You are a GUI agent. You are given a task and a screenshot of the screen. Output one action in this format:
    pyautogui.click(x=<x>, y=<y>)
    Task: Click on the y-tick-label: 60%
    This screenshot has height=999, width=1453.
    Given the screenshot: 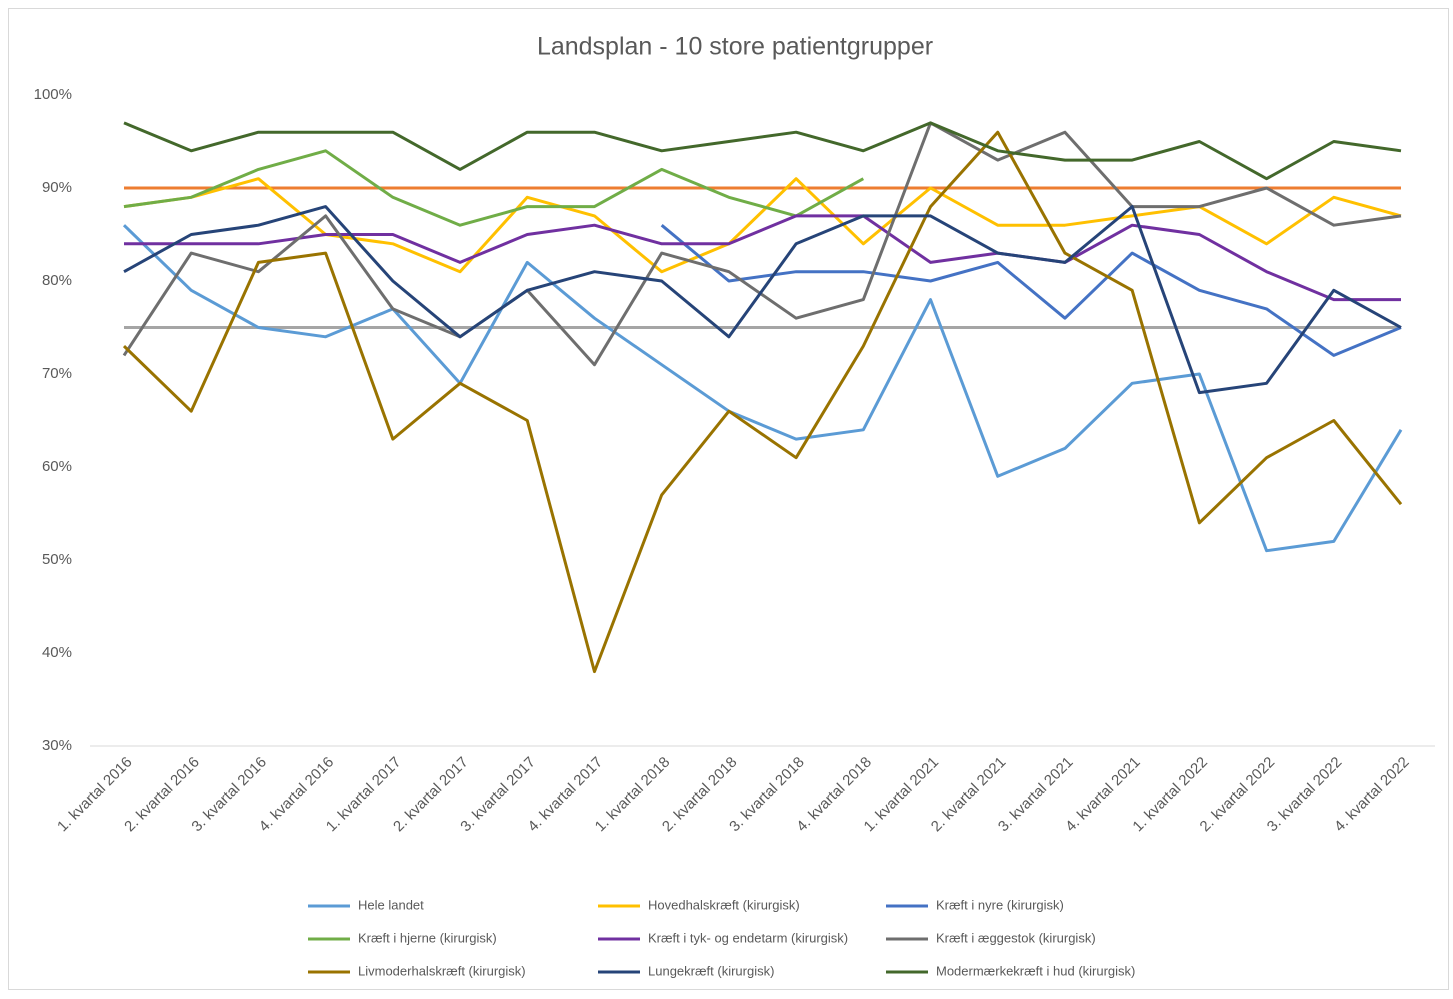 What is the action you would take?
    pyautogui.click(x=57, y=466)
    